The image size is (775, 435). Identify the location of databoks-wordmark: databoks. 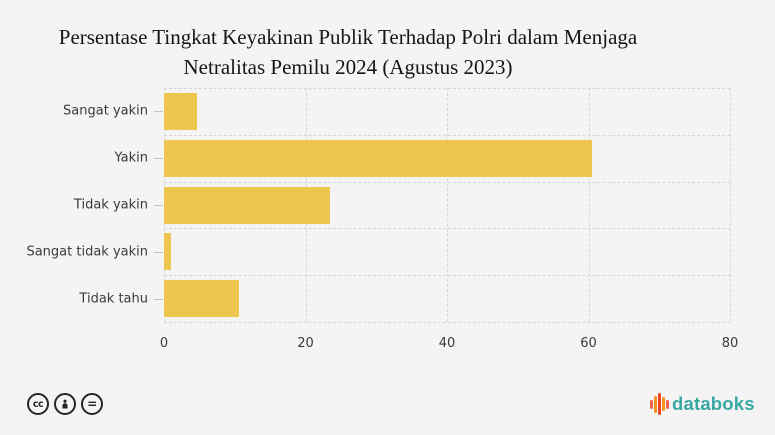
(713, 403).